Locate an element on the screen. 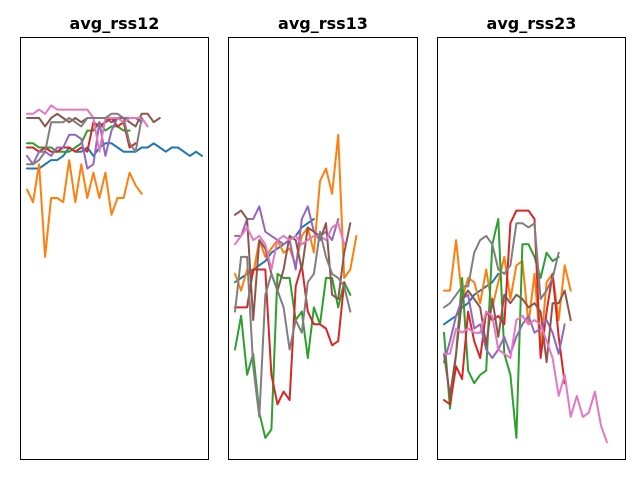 Image resolution: width=640 pixels, height=480 pixels. subplot-title: avg_rss13 is located at coordinates (323, 23).